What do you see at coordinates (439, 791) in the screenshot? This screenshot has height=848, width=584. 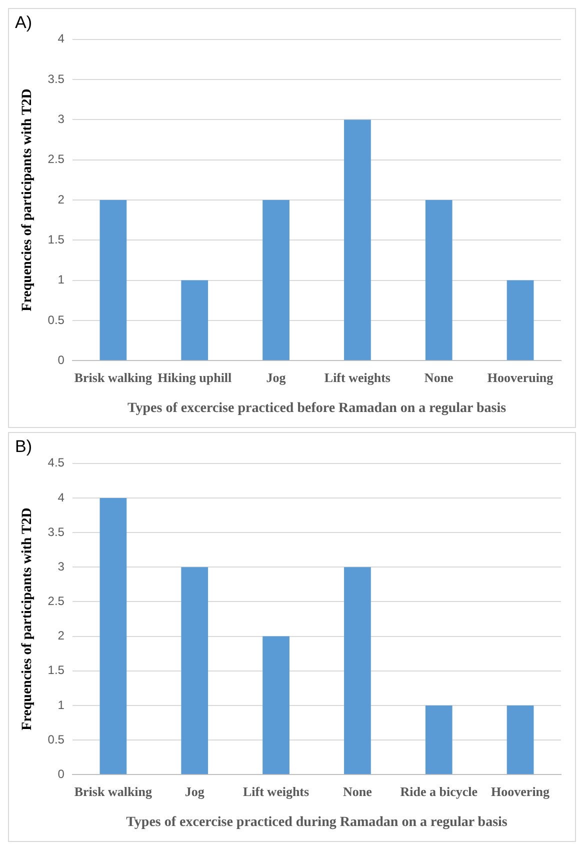 I see `x-tick-label: Ride a bicycle` at bounding box center [439, 791].